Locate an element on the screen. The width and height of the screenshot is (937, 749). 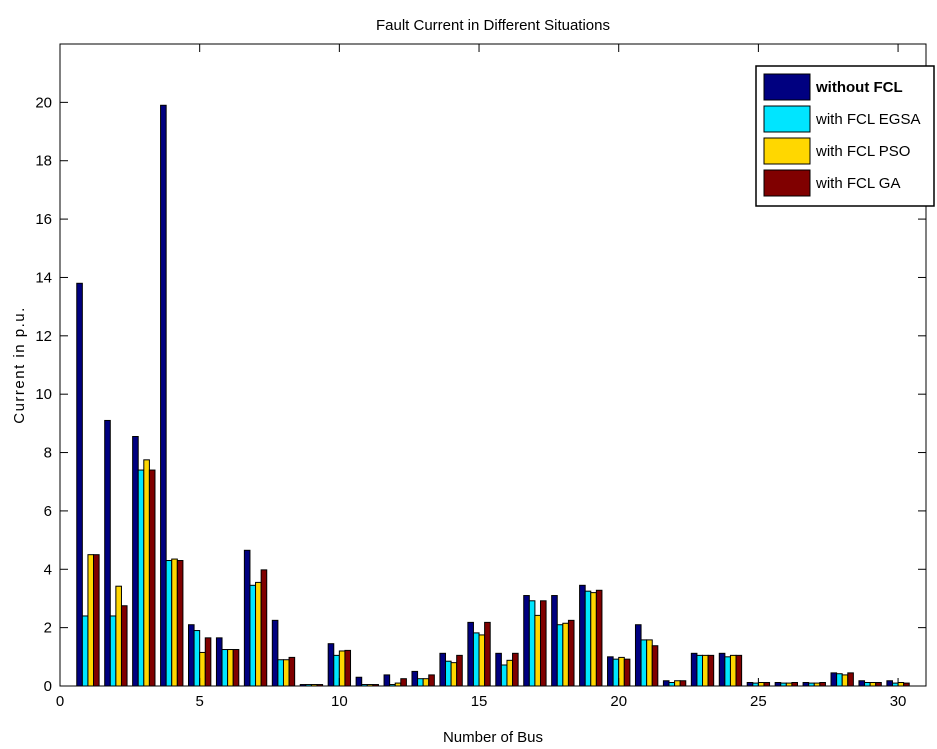
x-tick-label: 15 is located at coordinates (479, 701).